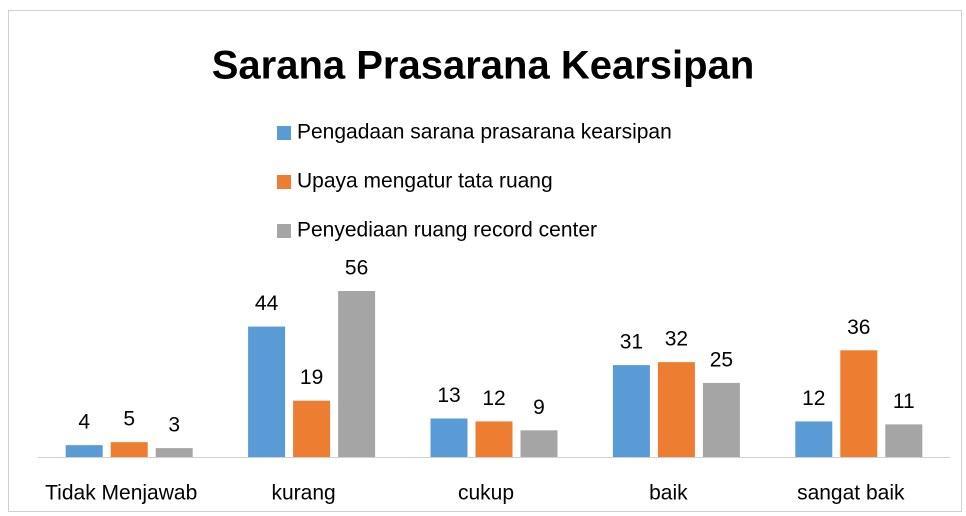  Describe the element at coordinates (668, 493) in the screenshot. I see `x-tick-label: baik` at that location.